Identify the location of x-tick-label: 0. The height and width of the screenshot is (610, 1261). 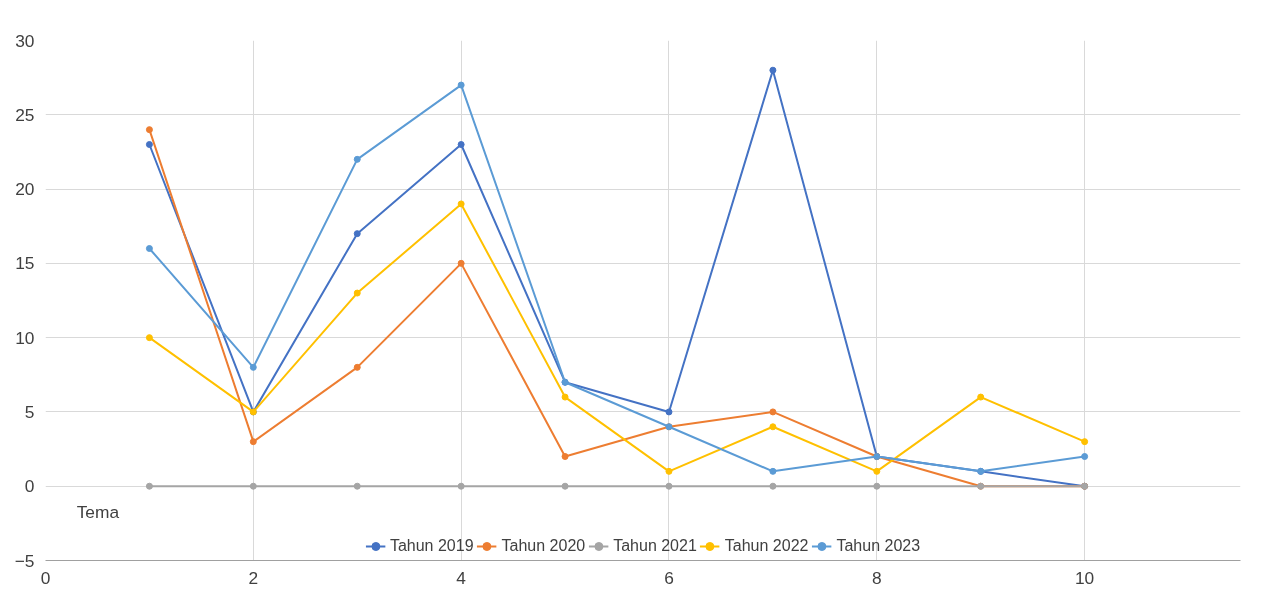
(45, 577).